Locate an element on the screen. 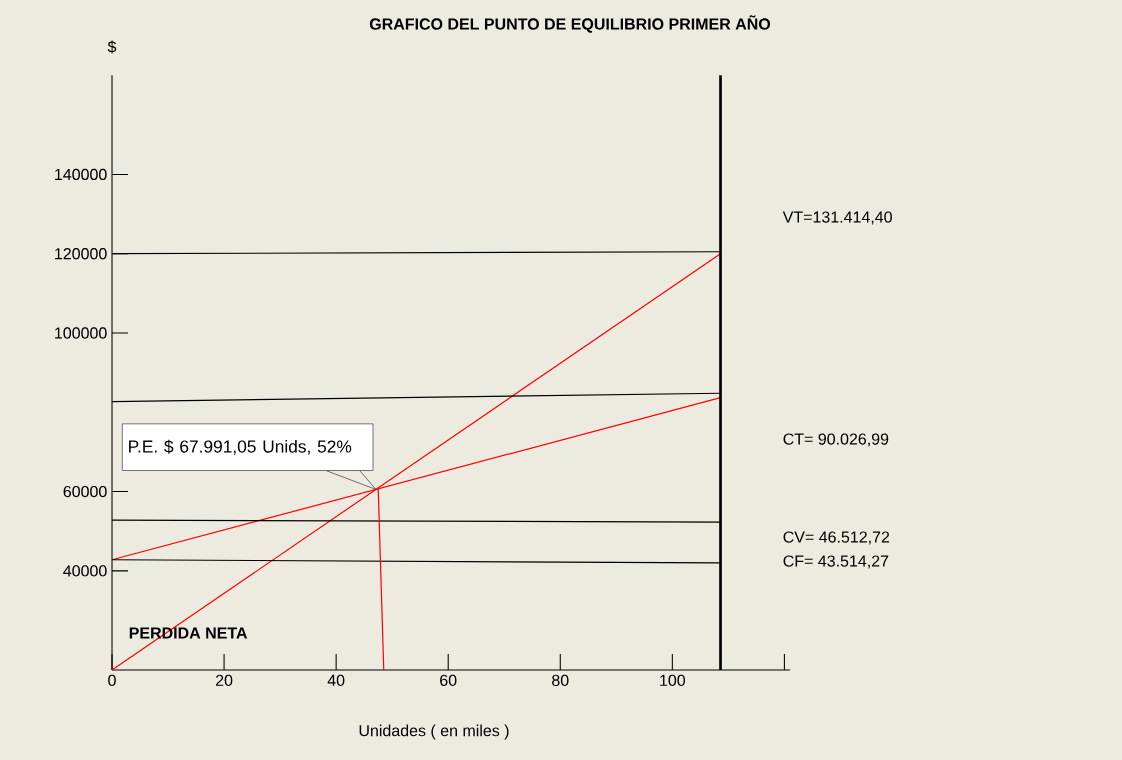 The image size is (1122, 760). chart-title: GRAFICO DEL PUNTO DE EQUILIBRIO PRIMER AÑO is located at coordinates (570, 24).